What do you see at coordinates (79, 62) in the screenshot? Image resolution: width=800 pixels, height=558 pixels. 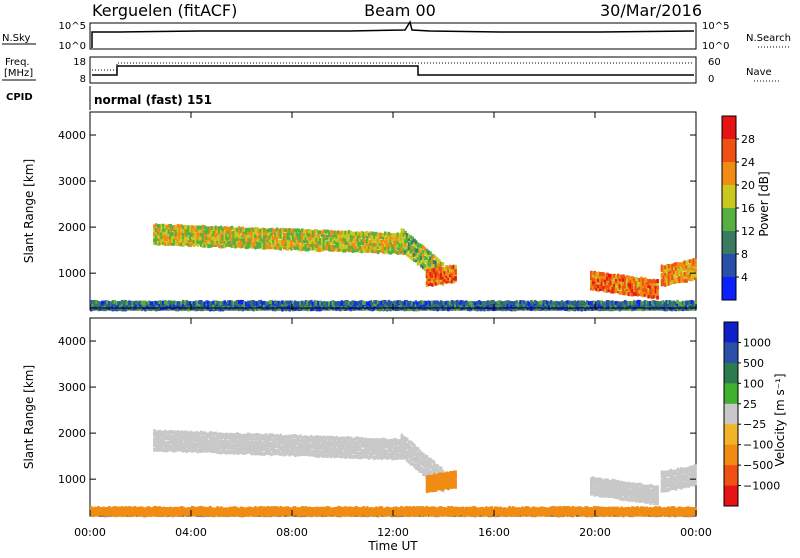 I see `freq-tick-top: 18` at bounding box center [79, 62].